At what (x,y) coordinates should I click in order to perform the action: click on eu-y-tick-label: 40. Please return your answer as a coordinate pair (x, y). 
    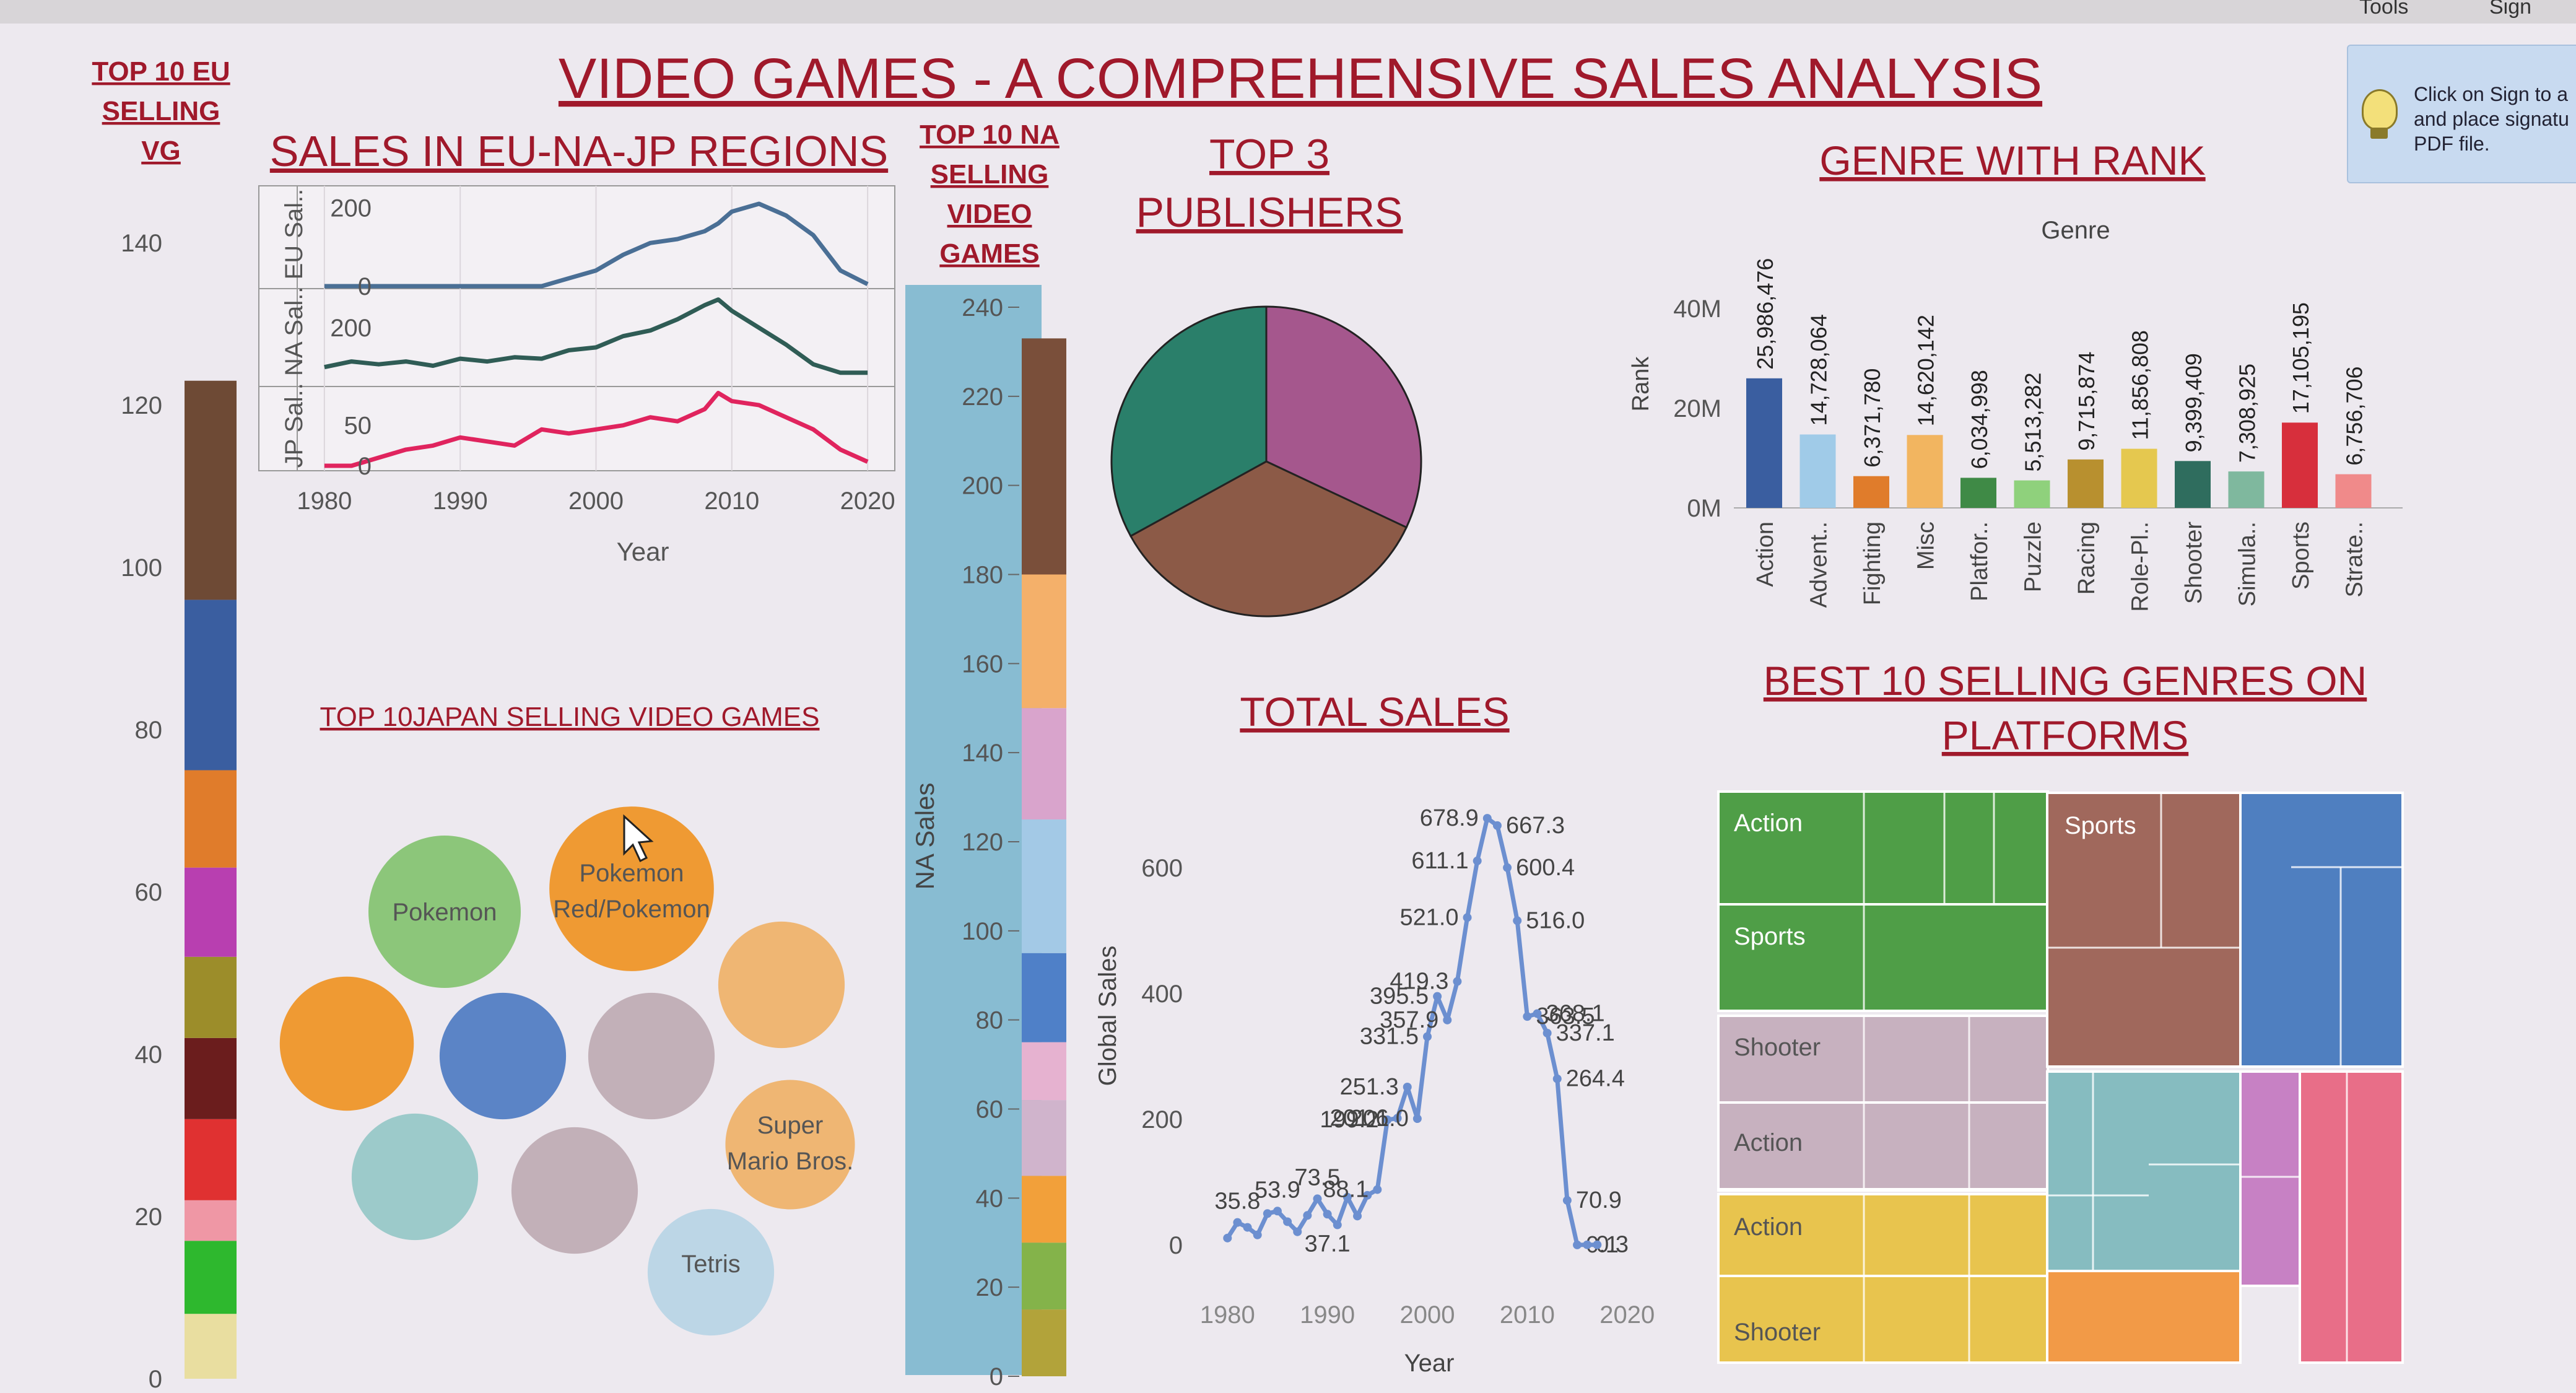
    Looking at the image, I should click on (149, 1054).